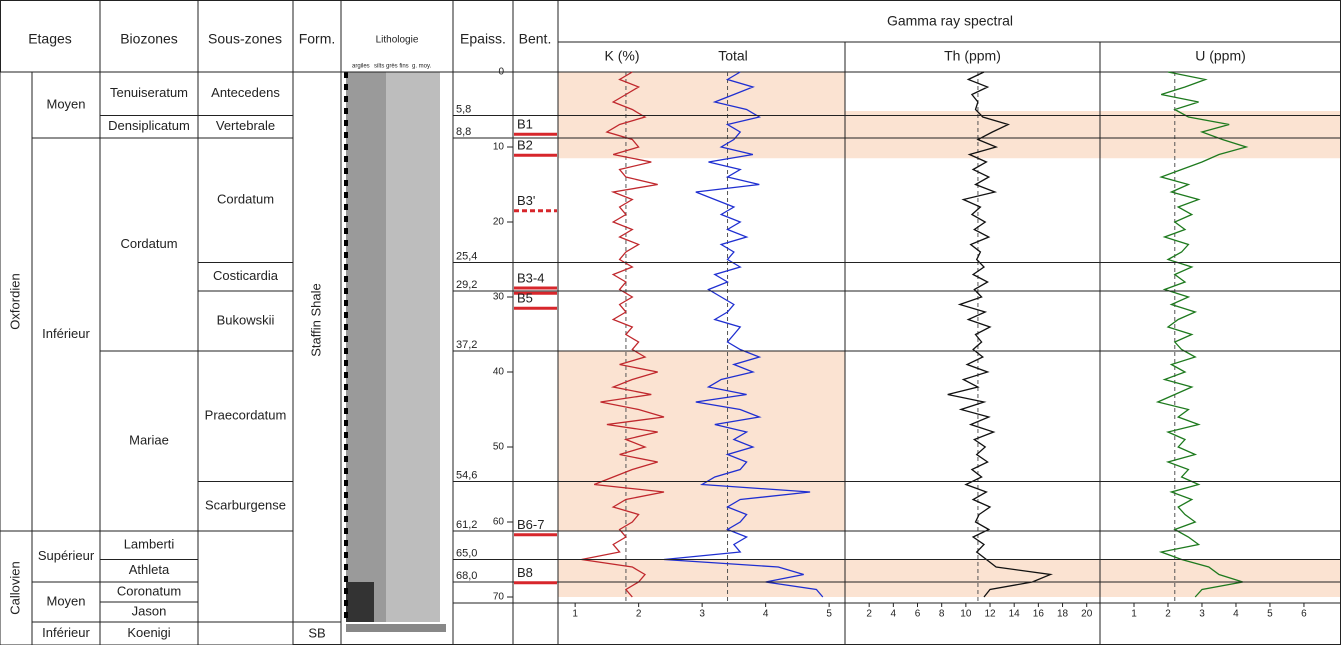  Describe the element at coordinates (463, 109) in the screenshot. I see `boundary-label: 5,8` at that location.